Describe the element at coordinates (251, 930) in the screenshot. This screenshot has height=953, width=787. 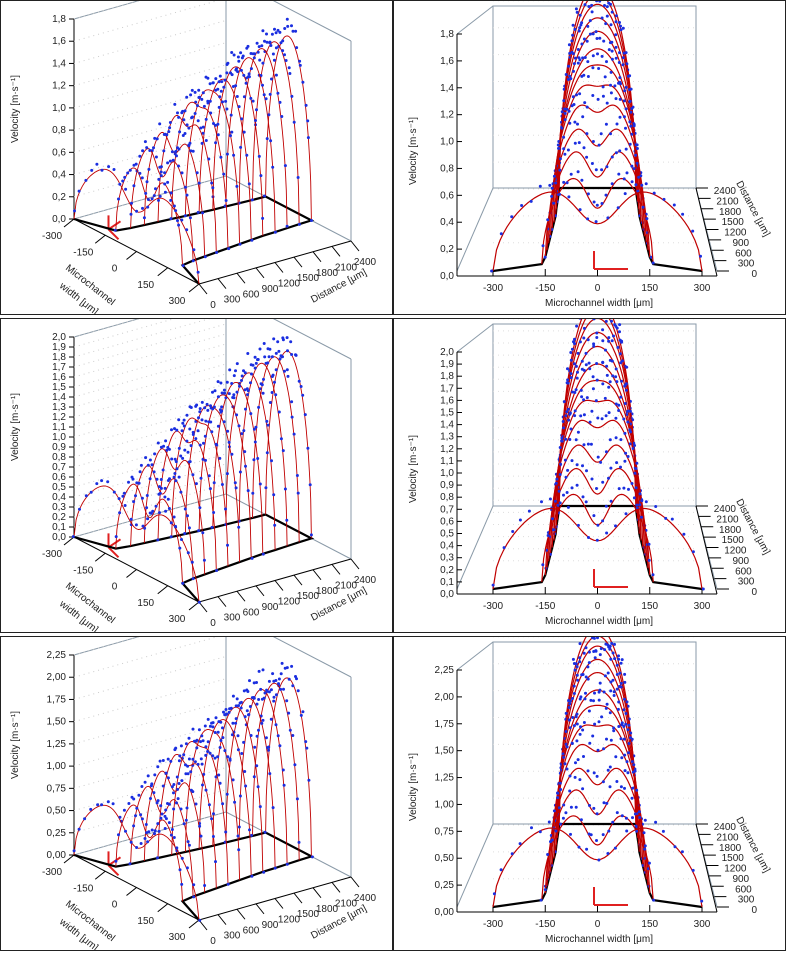
I see `distance-tick-label: 600` at that location.